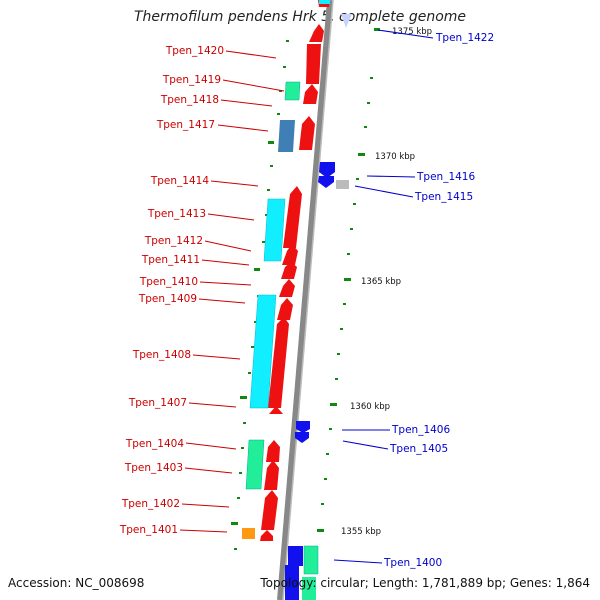  I want to click on scale-label: 1355 kbp, so click(361, 532).